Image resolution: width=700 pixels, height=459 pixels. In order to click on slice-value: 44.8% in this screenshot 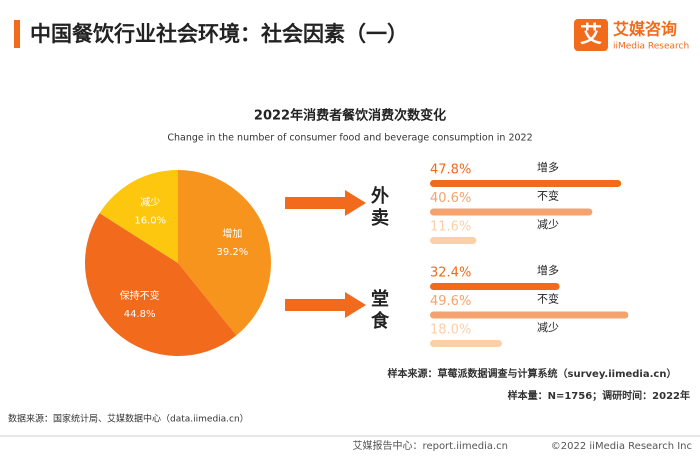, I will do `click(140, 314)`.